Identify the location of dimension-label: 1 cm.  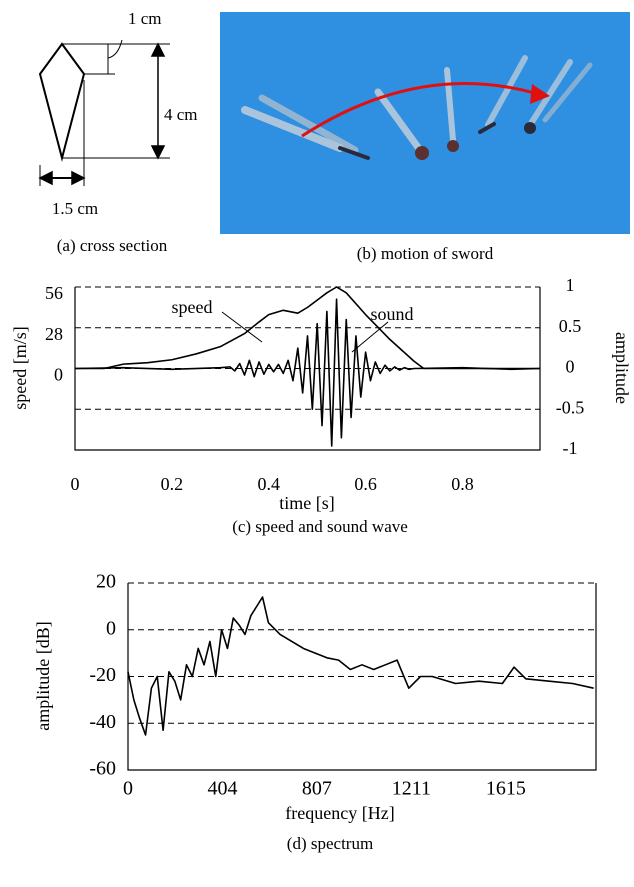
(145, 18).